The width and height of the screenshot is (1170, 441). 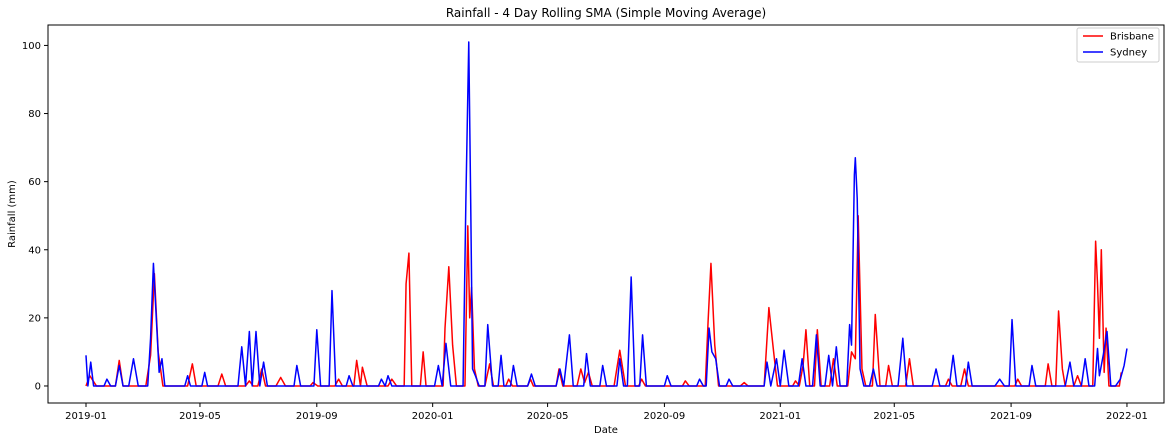 What do you see at coordinates (34, 318) in the screenshot?
I see `y-tick-label: 20` at bounding box center [34, 318].